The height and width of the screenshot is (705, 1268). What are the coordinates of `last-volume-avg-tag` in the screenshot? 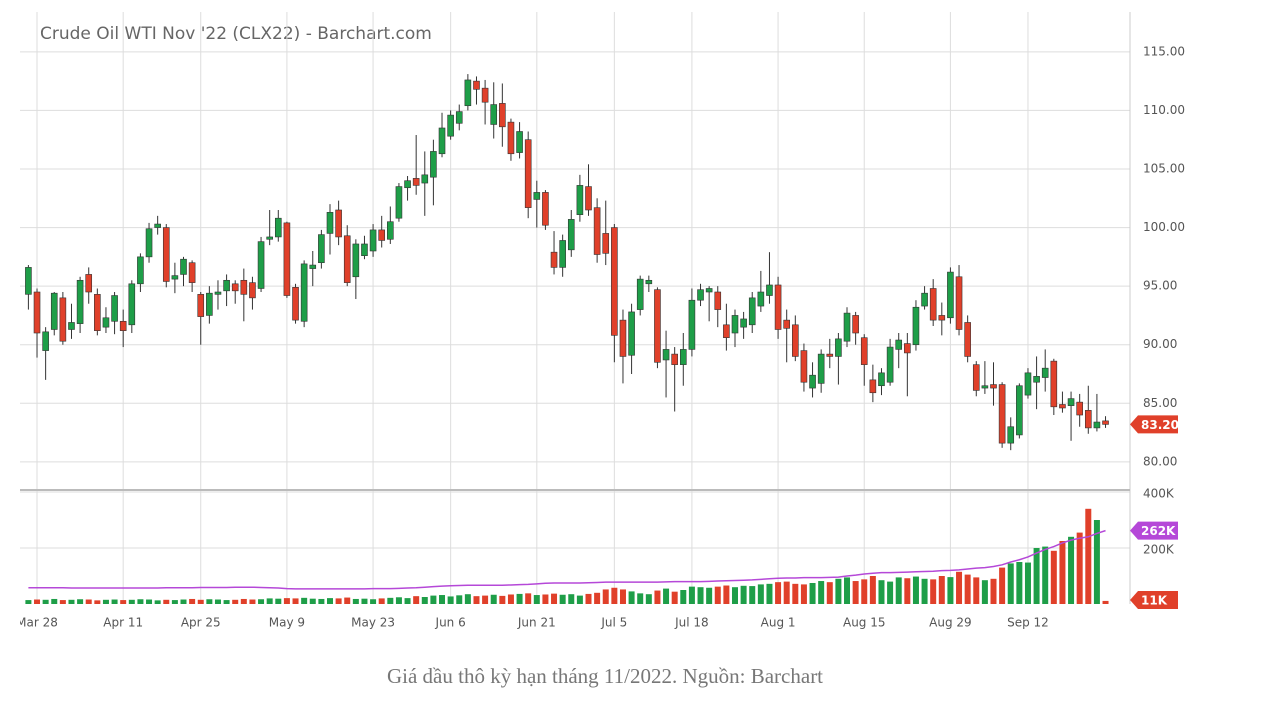 It's located at (1154, 530).